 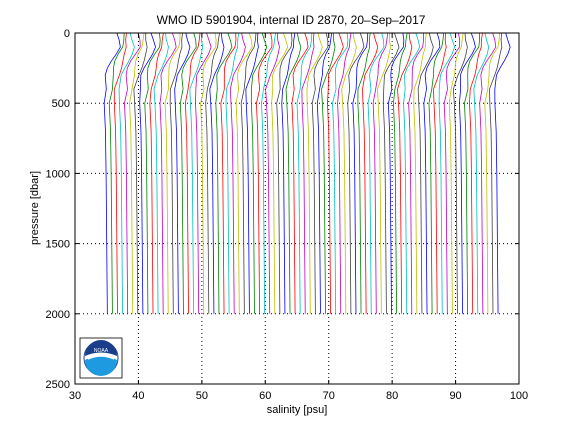 I want to click on y-axis-label: pressure [dbar], so click(x=35, y=208).